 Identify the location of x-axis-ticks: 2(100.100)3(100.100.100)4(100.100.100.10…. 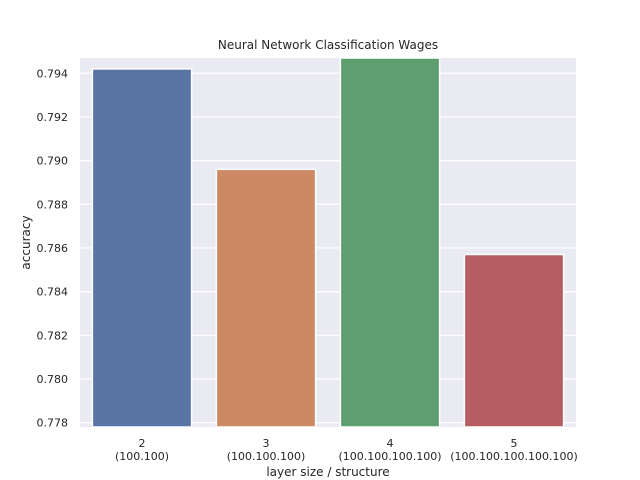
(346, 450).